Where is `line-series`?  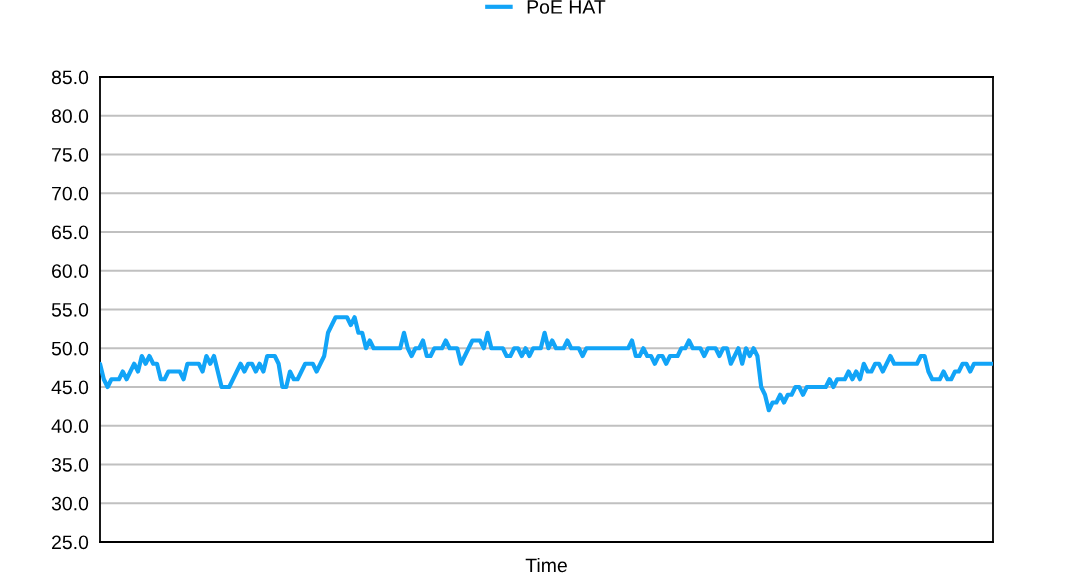 line-series is located at coordinates (546, 364).